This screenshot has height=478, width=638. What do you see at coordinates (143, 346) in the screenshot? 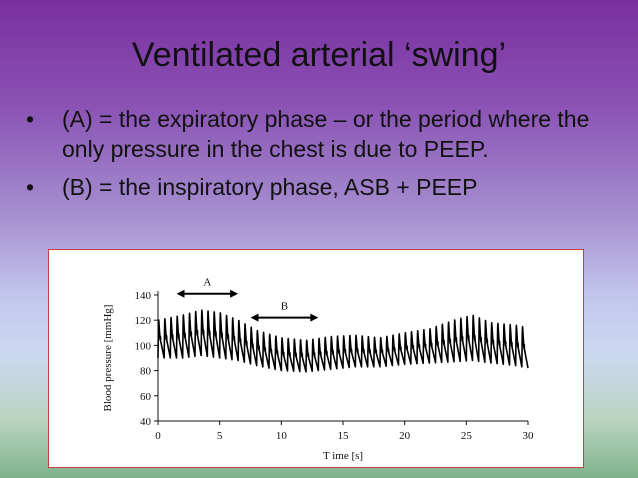
I see `y-tick-label: 100` at bounding box center [143, 346].